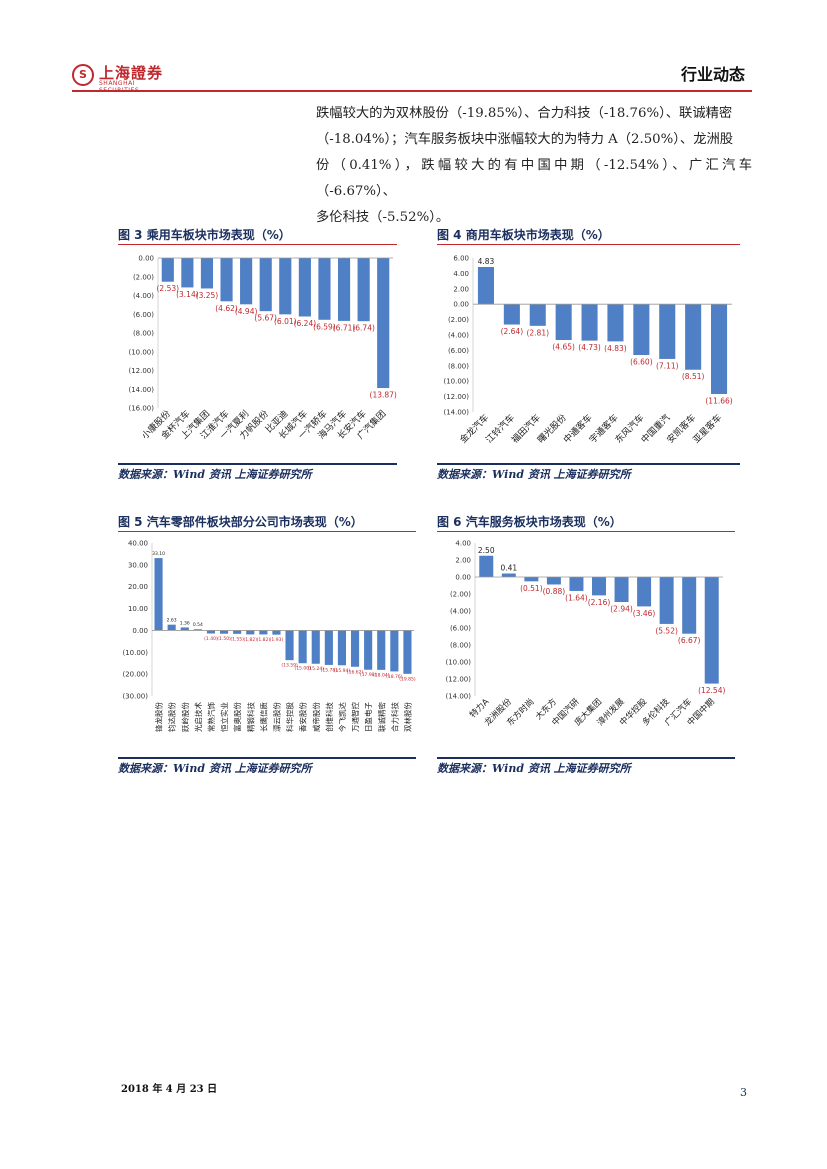 The height and width of the screenshot is (1169, 827). What do you see at coordinates (666, 630) in the screenshot?
I see `data-label: (5.52)` at bounding box center [666, 630].